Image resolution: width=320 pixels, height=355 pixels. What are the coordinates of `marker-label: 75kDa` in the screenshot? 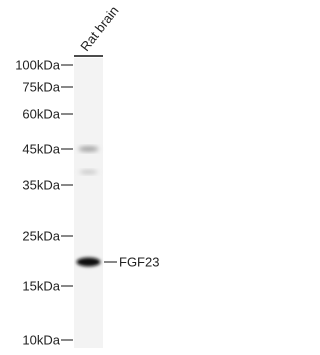 It's located at (41, 86).